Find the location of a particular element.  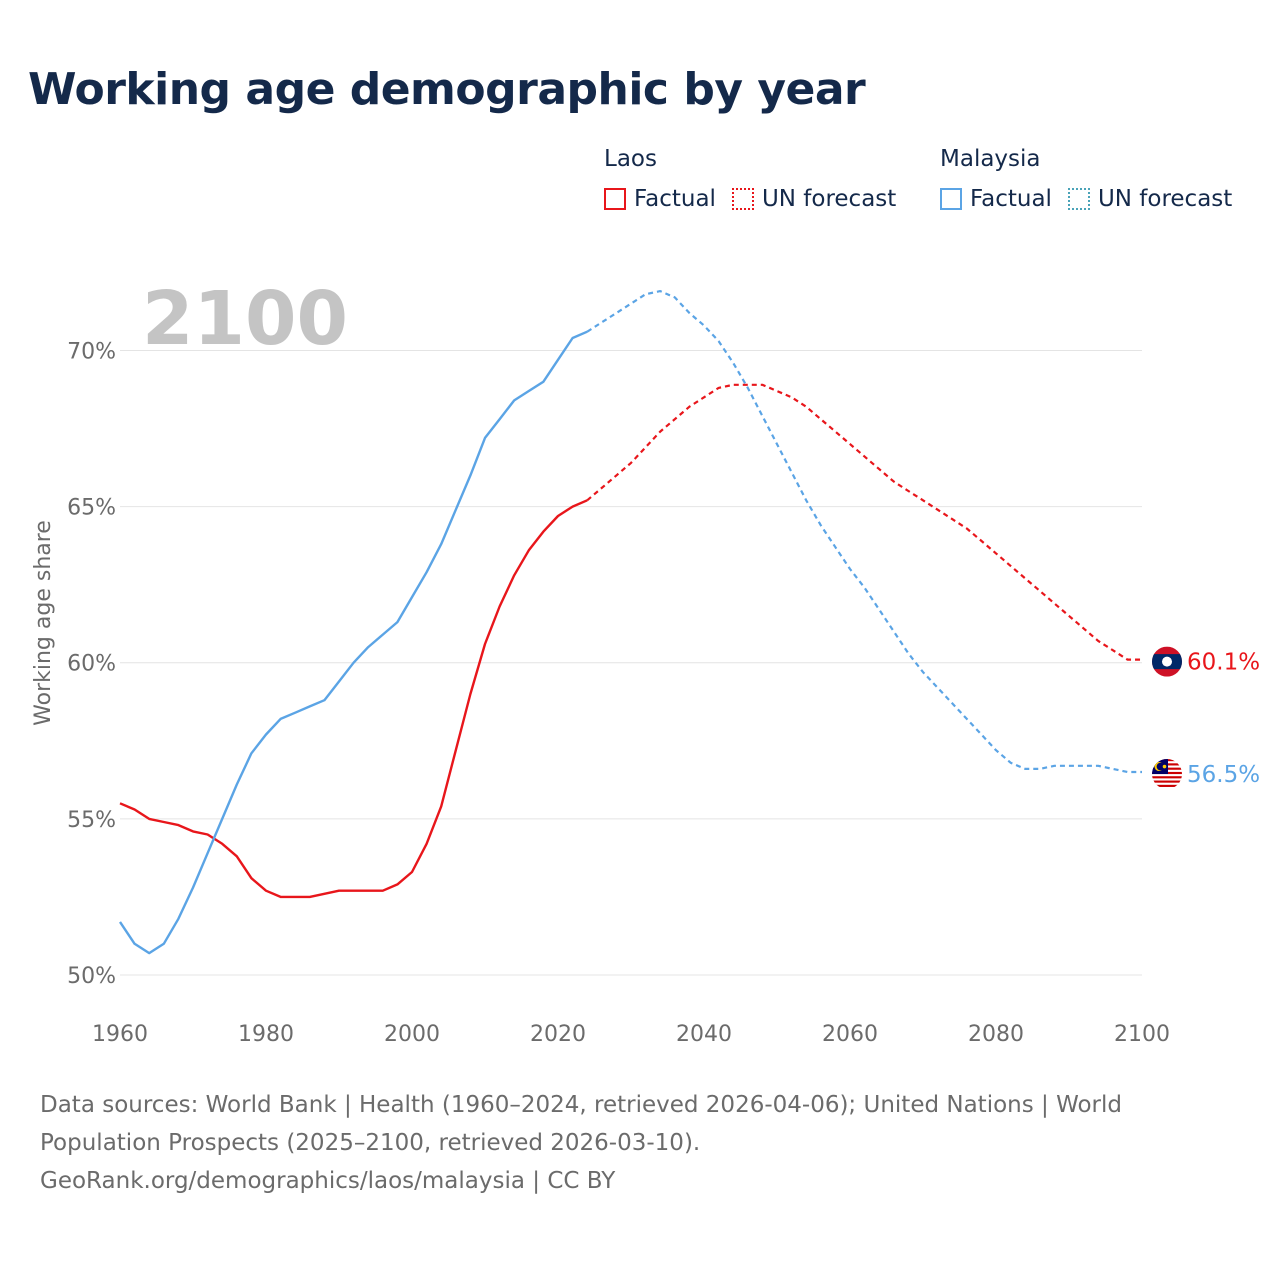

x-tick-label: 2080 is located at coordinates (996, 1034).